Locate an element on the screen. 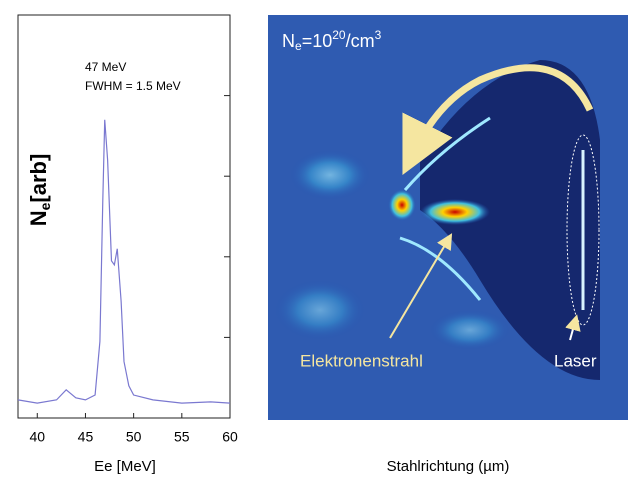  density-label: Ne=1020/cm3 is located at coordinates (332, 40).